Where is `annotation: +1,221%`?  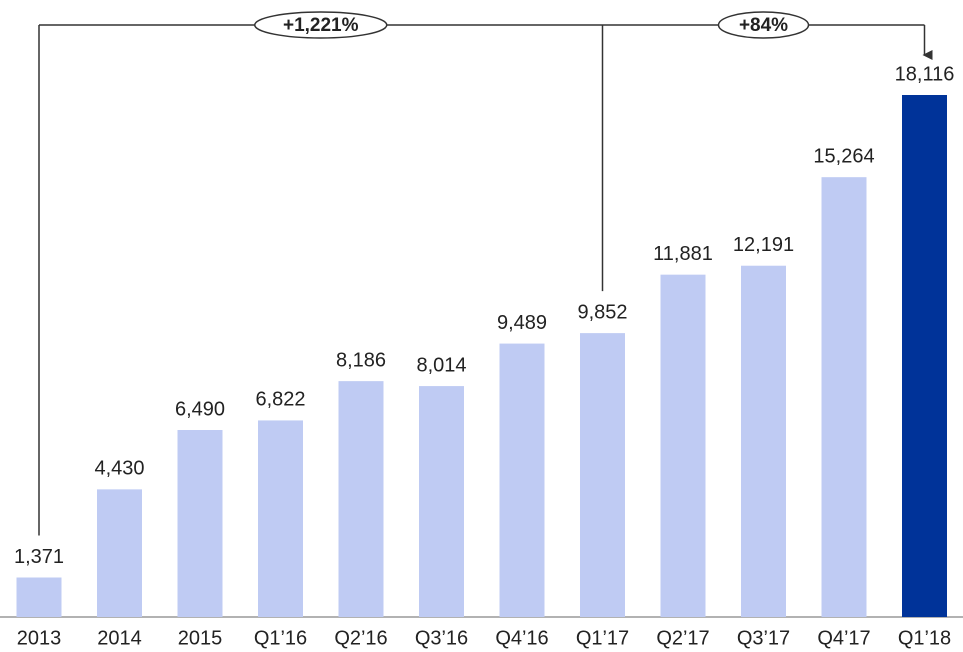
annotation: +1,221% is located at coordinates (321, 25).